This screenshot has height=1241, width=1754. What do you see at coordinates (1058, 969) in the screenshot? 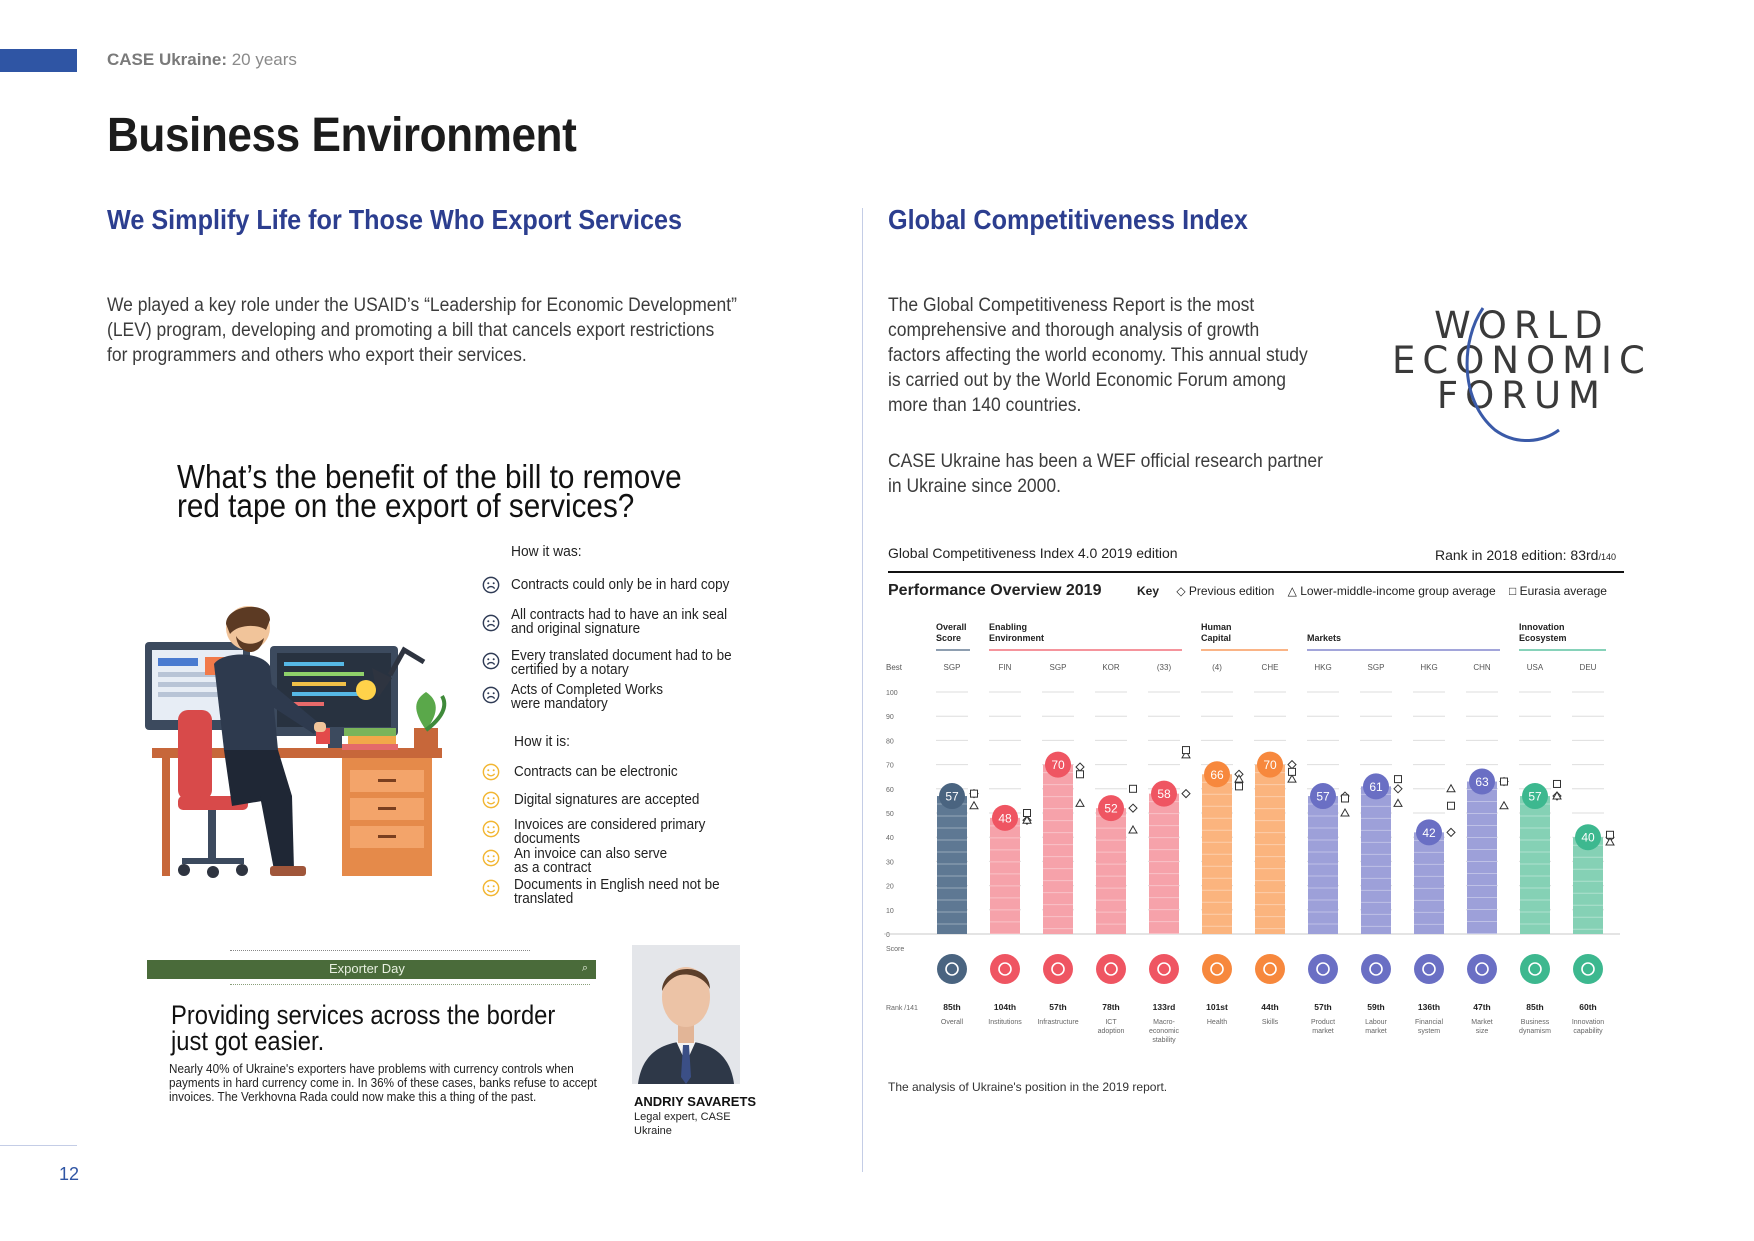
I see `infrastructure-icon` at bounding box center [1058, 969].